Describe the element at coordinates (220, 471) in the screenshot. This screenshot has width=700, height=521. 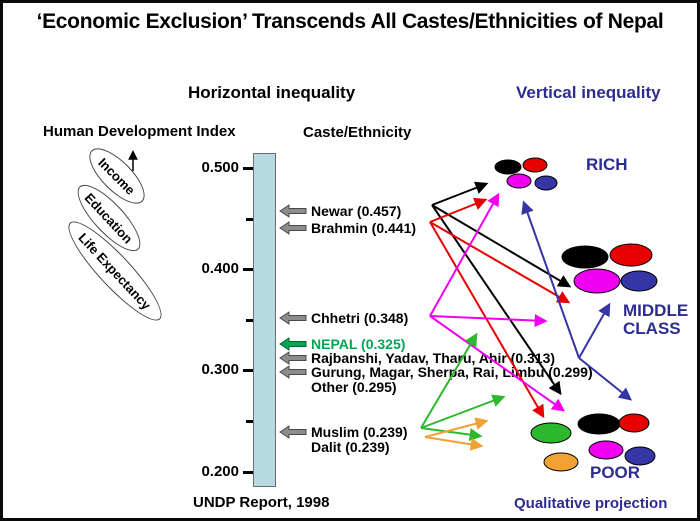
I see `axis-tick-label: 0.200` at that location.